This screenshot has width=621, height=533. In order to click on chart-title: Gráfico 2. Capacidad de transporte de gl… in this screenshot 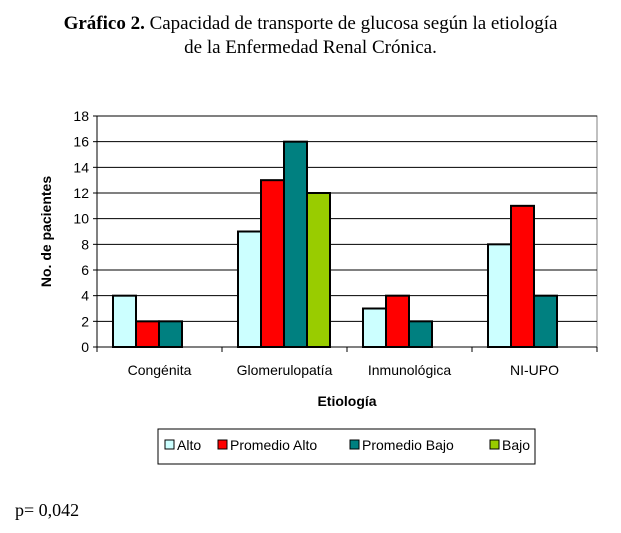, I will do `click(310, 36)`.